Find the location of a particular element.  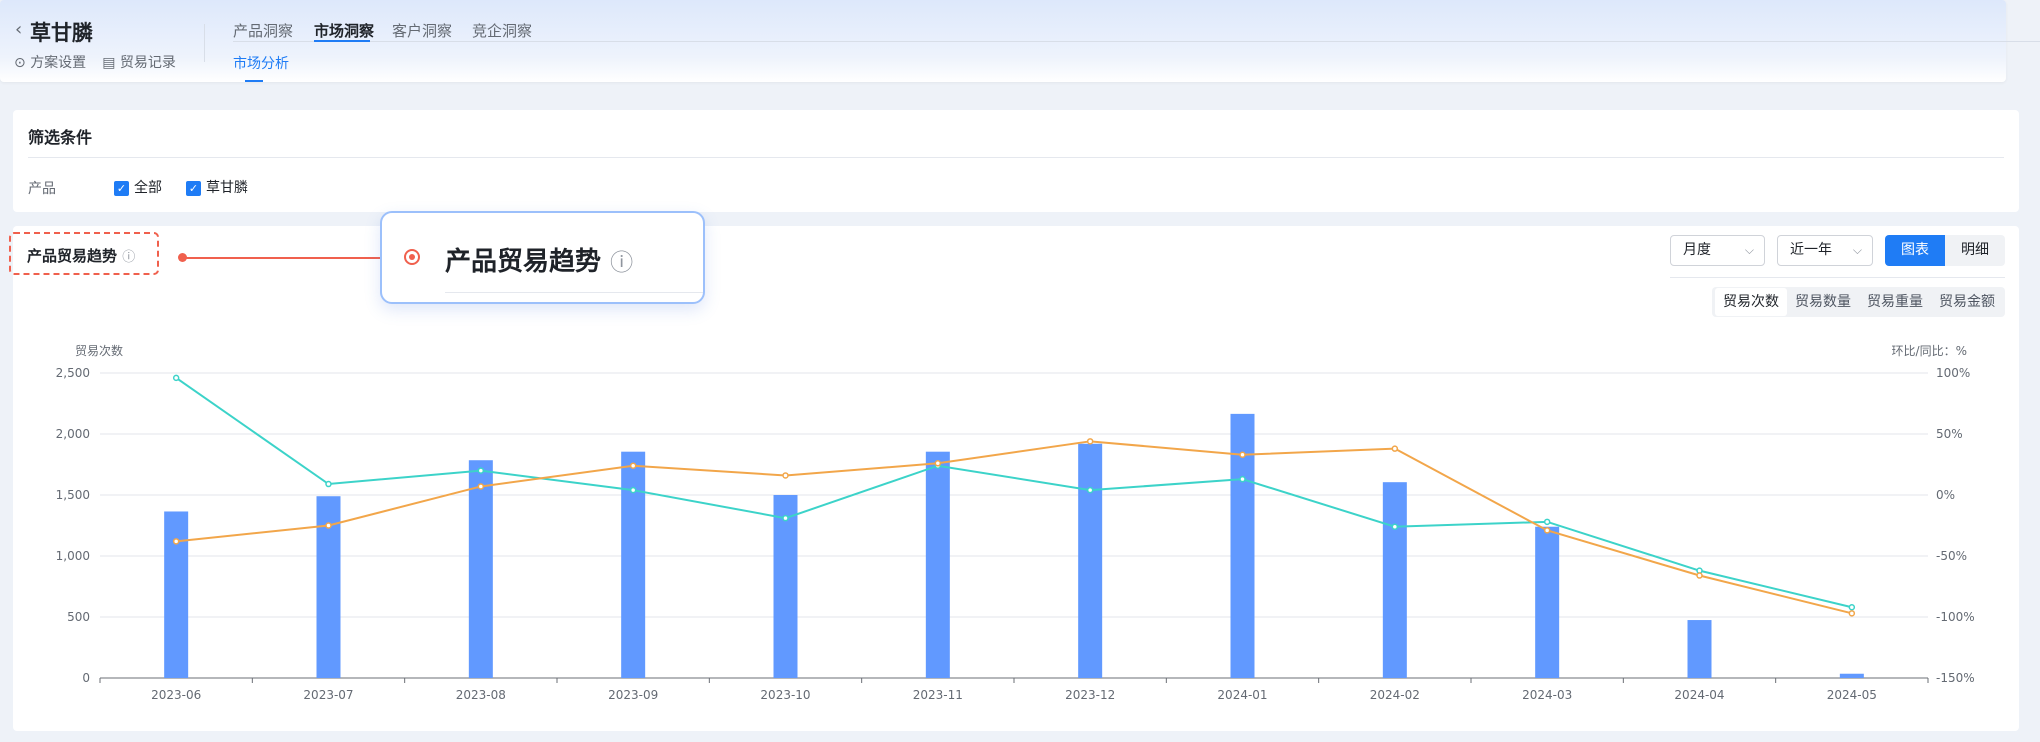

connector-target-icon is located at coordinates (412, 257).